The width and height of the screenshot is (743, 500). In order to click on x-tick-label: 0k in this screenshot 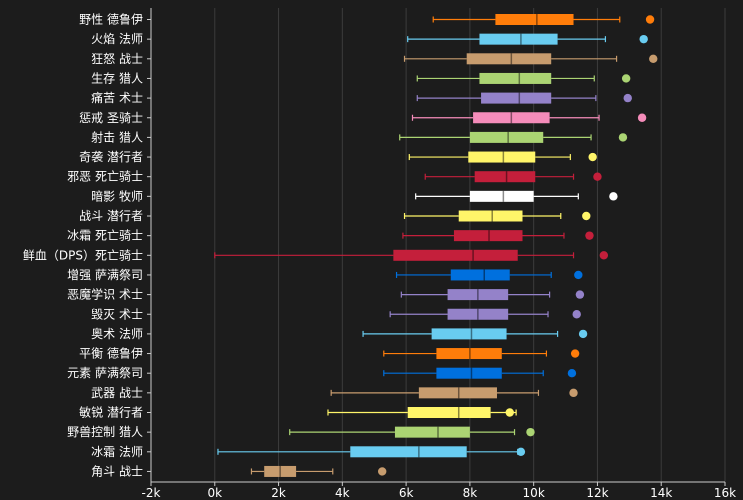, I will do `click(214, 493)`.